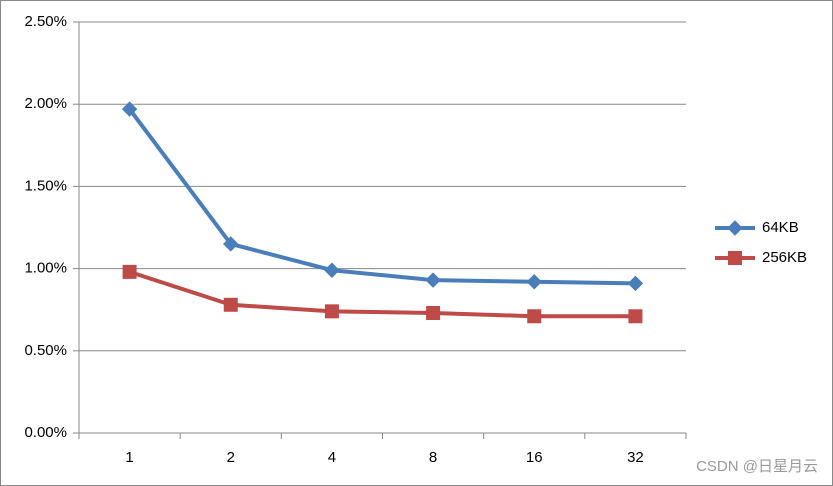  Describe the element at coordinates (45, 185) in the screenshot. I see `y-tick-label: 1.50%` at that location.